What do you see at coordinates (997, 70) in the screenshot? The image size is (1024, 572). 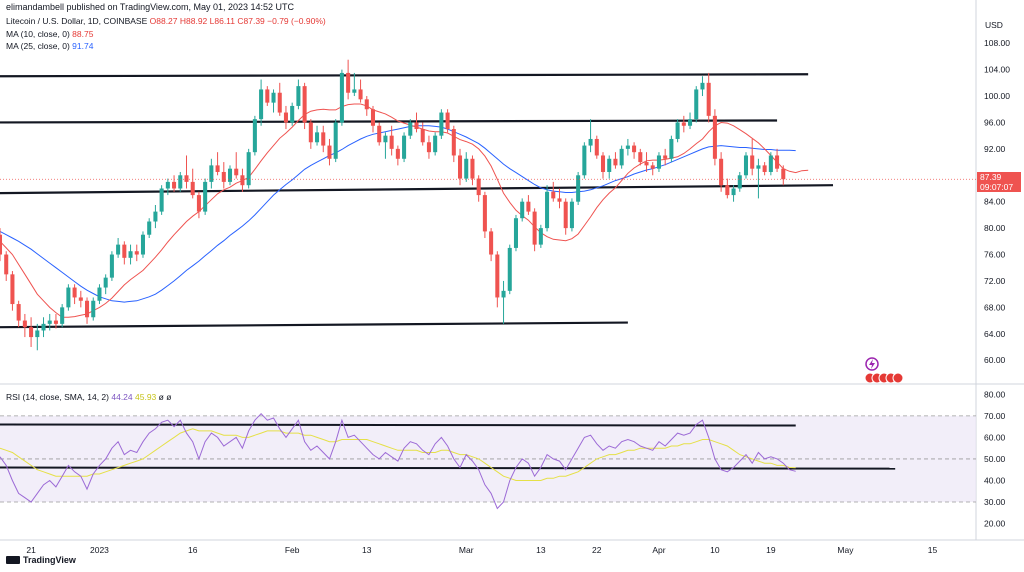 I see `price-tick-label: 104.00` at bounding box center [997, 70].